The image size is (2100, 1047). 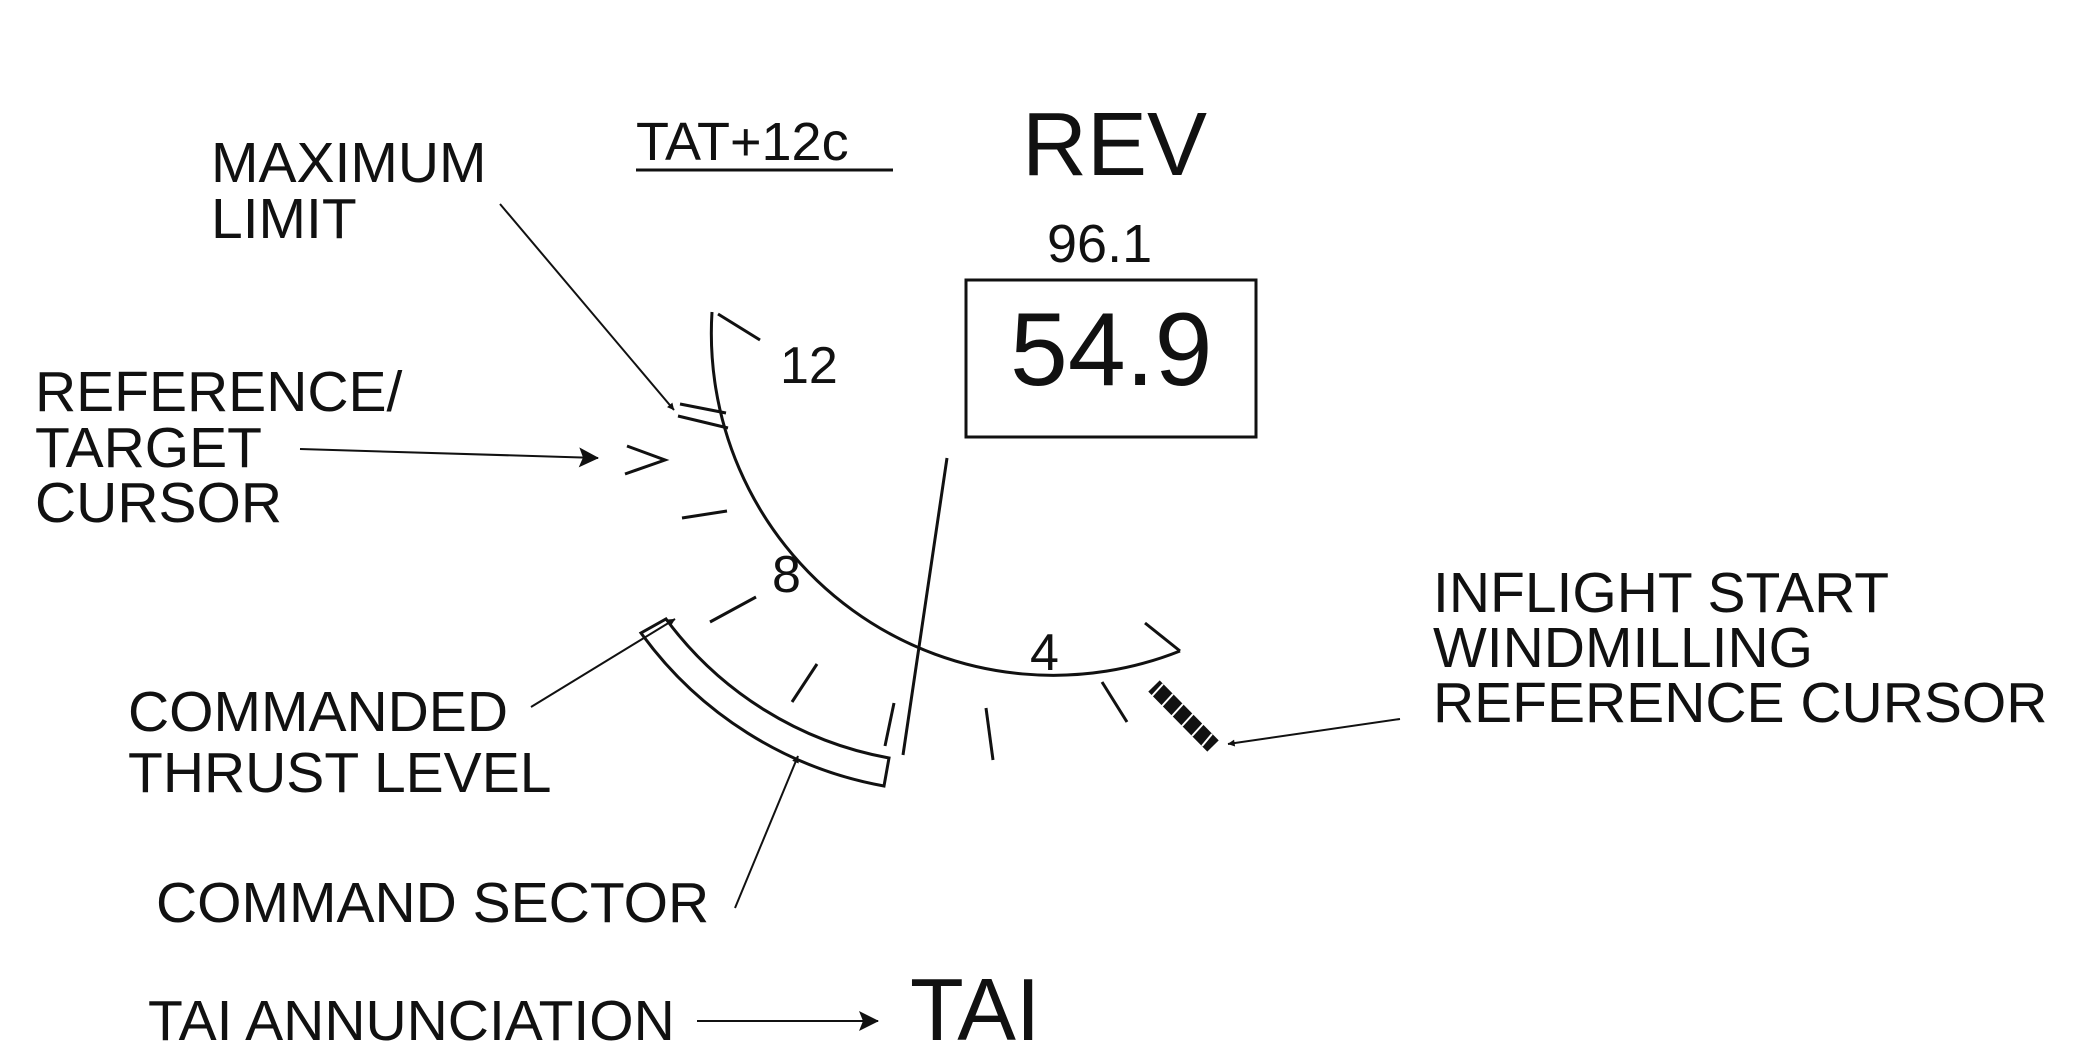 What do you see at coordinates (742, 142) in the screenshot?
I see `tat-readout: TAT+12c` at bounding box center [742, 142].